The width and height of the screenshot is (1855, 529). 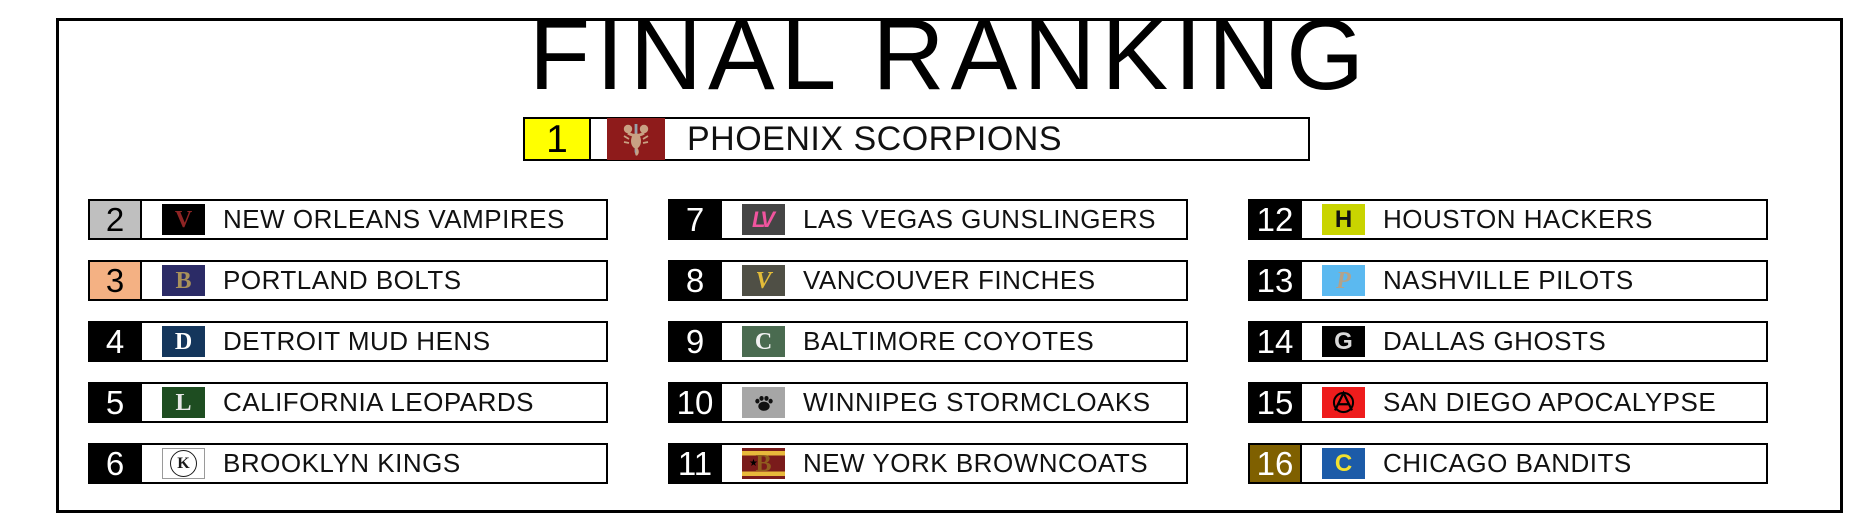 I want to click on gothic-d-icon: D, so click(x=183, y=341).